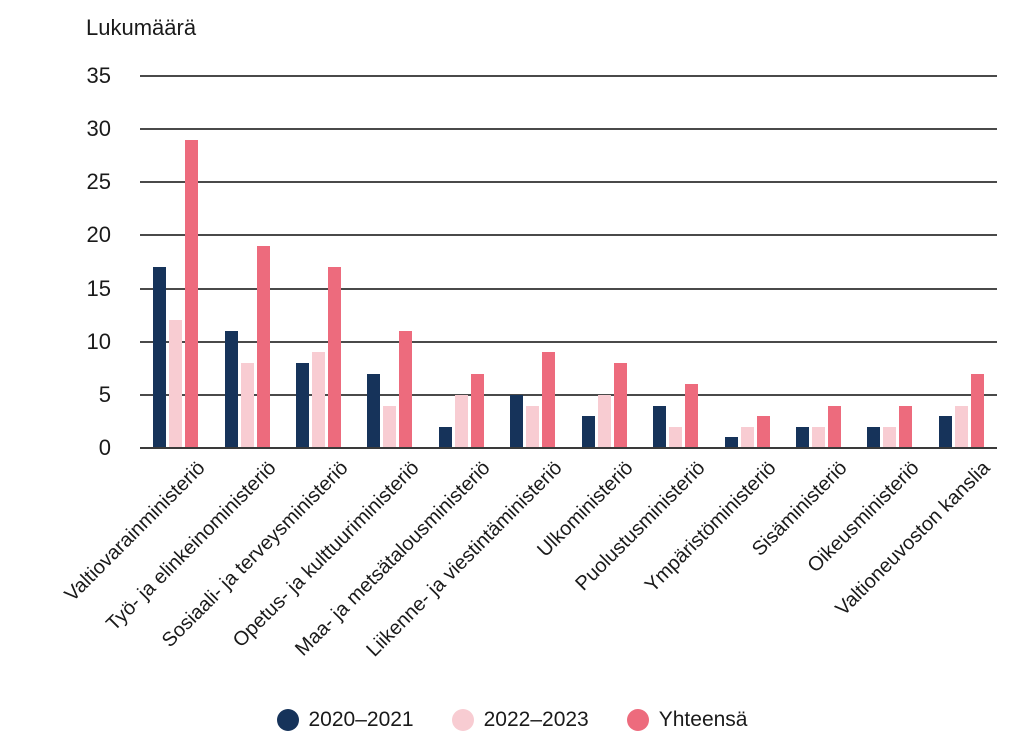 The width and height of the screenshot is (1024, 755). I want to click on bar-Yhteensä-9, so click(763, 432).